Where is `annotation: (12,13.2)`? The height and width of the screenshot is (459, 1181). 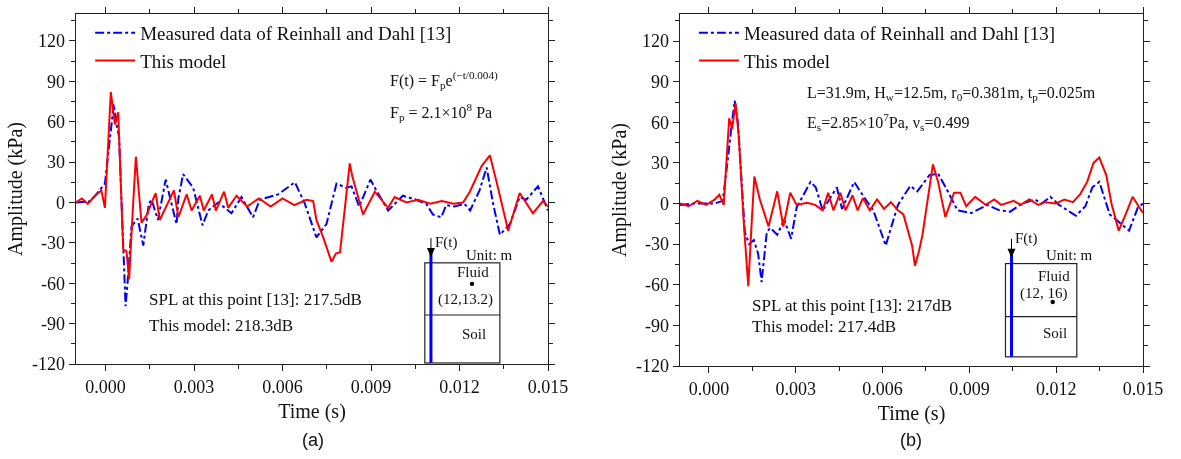 annotation: (12,13.2) is located at coordinates (465, 299).